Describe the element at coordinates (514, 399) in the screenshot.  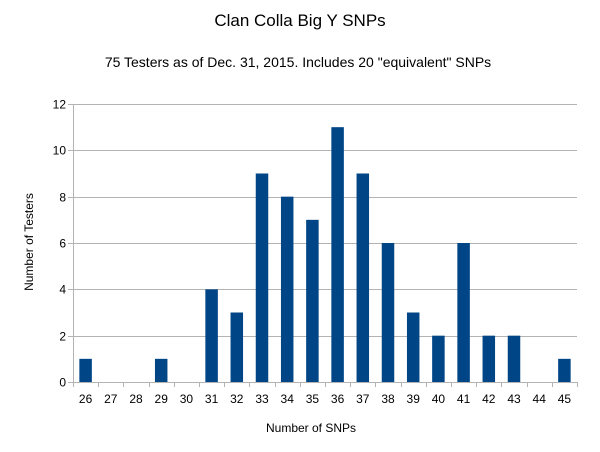
I see `x-tick-label-43: 43` at that location.